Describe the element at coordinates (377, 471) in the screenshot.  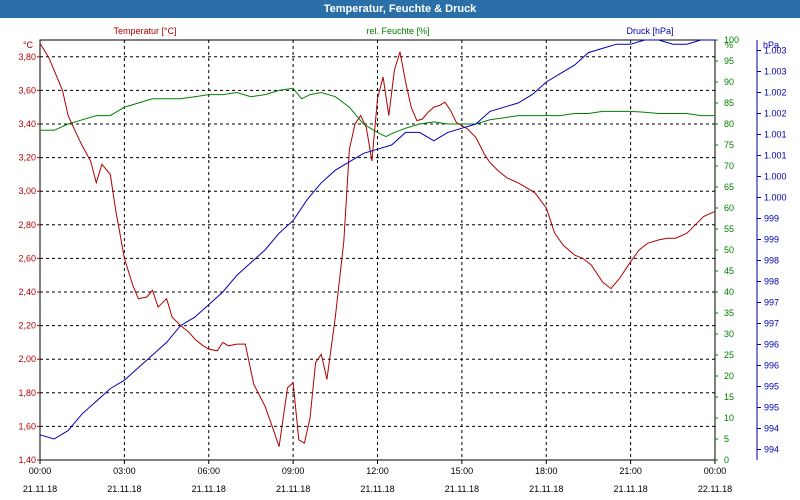
I see `x-tick-label: 12:00` at that location.